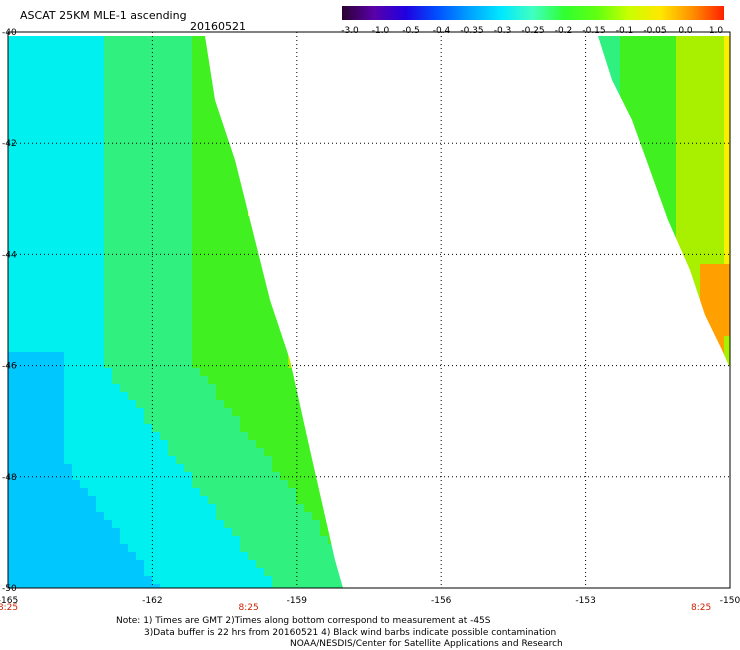  Describe the element at coordinates (9, 33) in the screenshot. I see `lat-tick-label: -40` at that location.